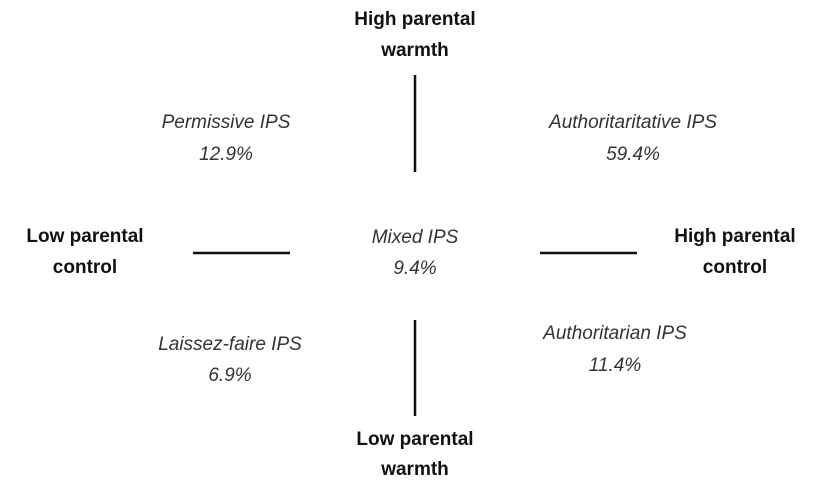 The image size is (813, 483). What do you see at coordinates (229, 375) in the screenshot?
I see `quadrant-share: 6.9%` at bounding box center [229, 375].